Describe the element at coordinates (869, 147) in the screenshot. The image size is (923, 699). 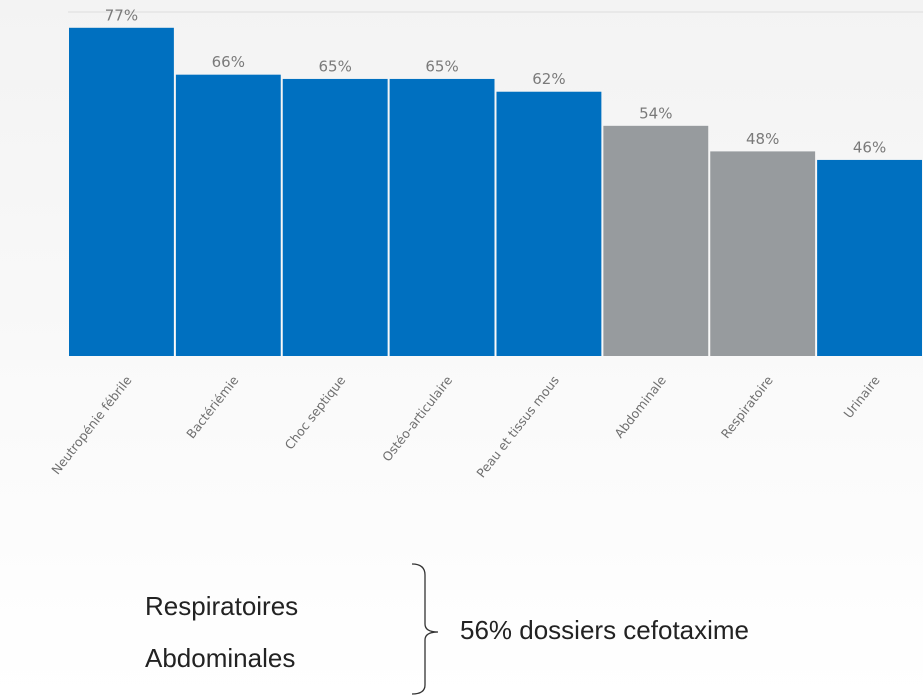
I see `value-label: 46%` at that location.